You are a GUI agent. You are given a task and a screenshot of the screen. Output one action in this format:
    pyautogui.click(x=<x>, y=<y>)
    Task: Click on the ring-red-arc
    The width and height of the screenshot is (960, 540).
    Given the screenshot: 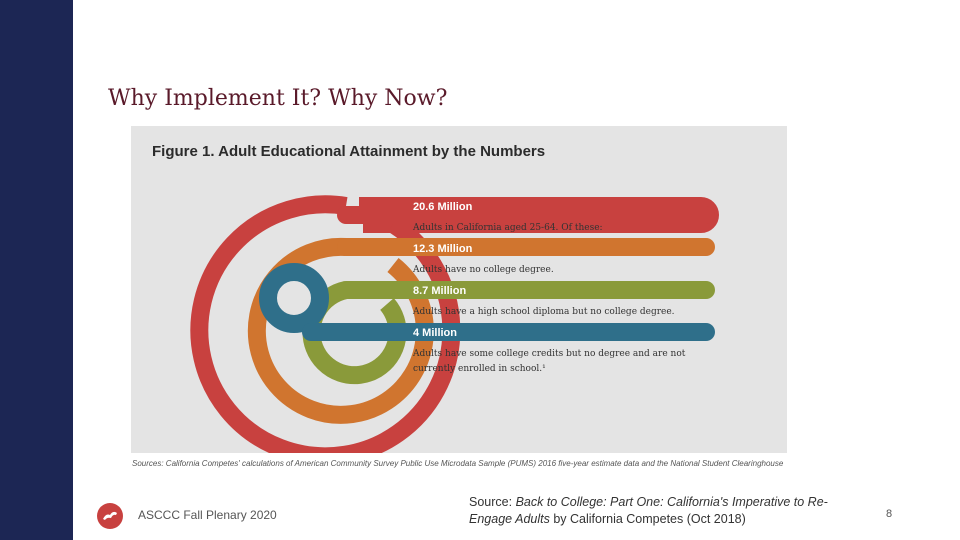 What is the action you would take?
    pyautogui.click(x=325, y=324)
    